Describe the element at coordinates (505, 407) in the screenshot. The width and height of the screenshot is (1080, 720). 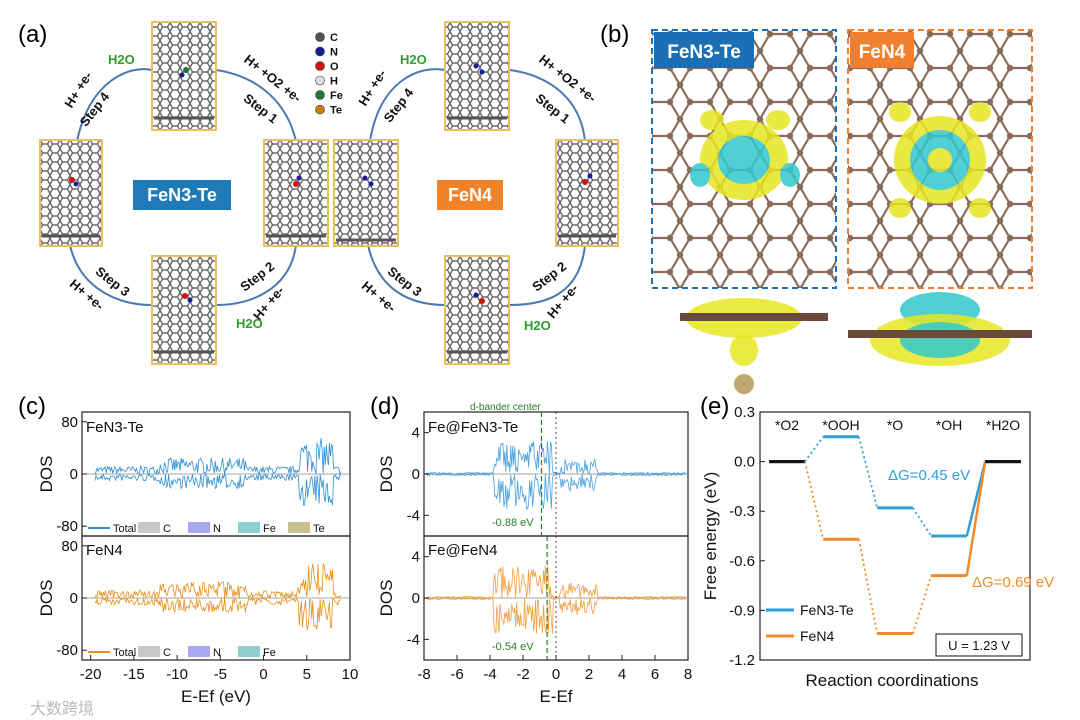
I see `plot-d-annotation: d-bander center` at that location.